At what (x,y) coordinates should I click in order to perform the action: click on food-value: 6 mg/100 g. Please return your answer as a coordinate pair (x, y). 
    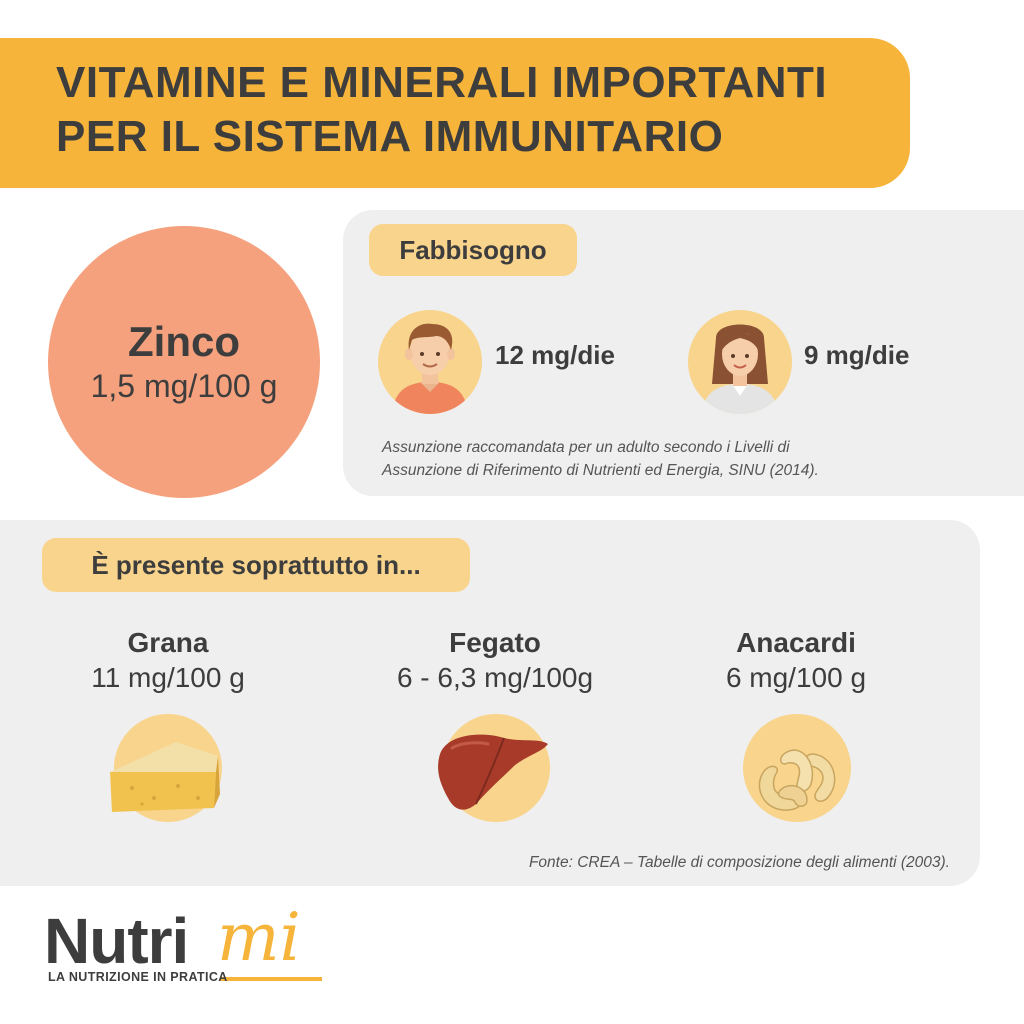
    Looking at the image, I should click on (796, 677).